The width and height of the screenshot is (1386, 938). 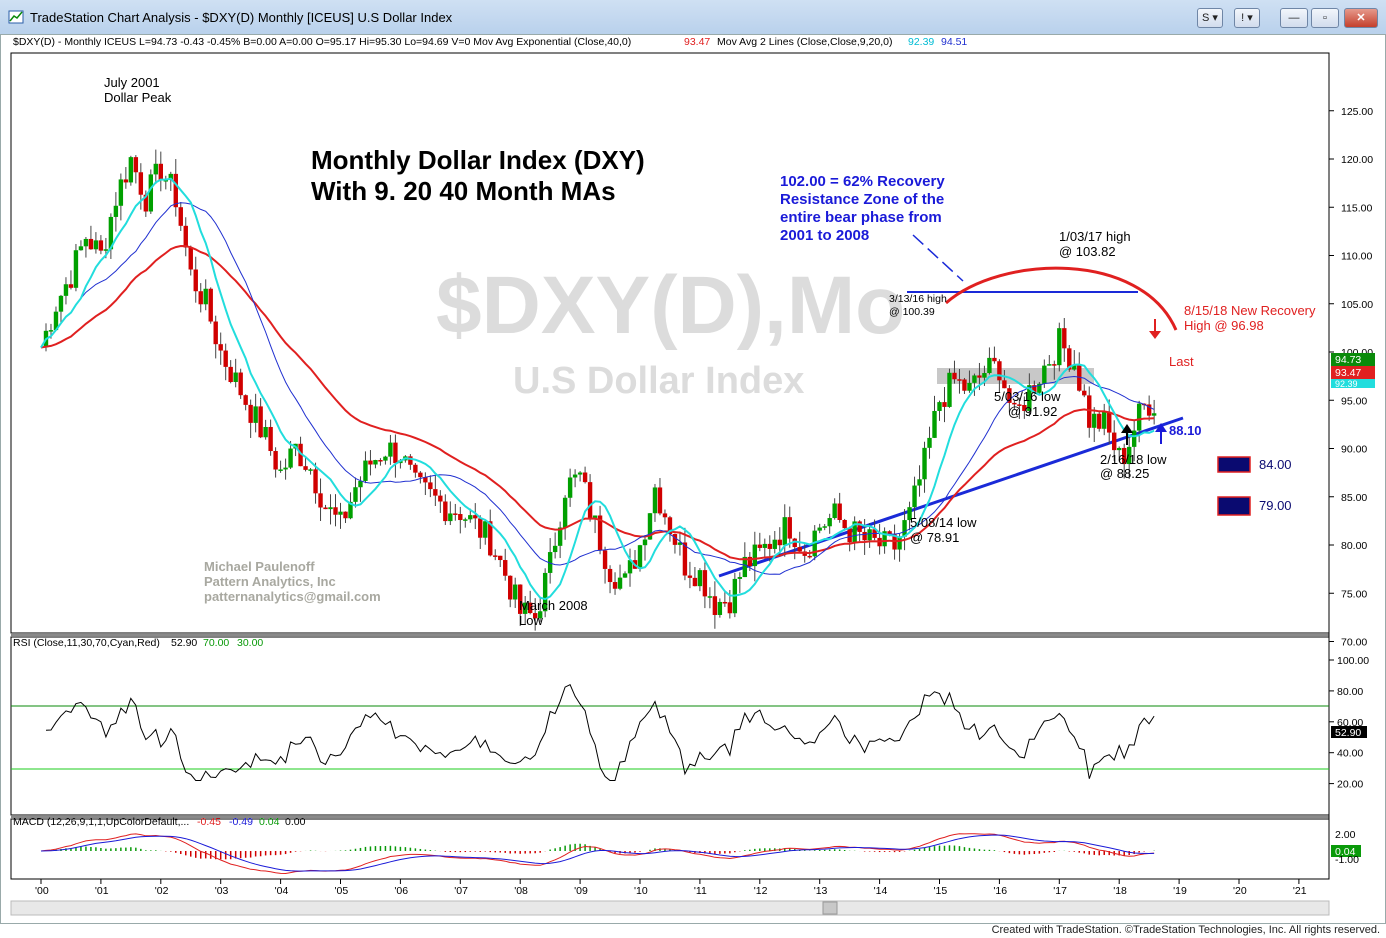 I want to click on rsi-value-box, so click(x=1349, y=732).